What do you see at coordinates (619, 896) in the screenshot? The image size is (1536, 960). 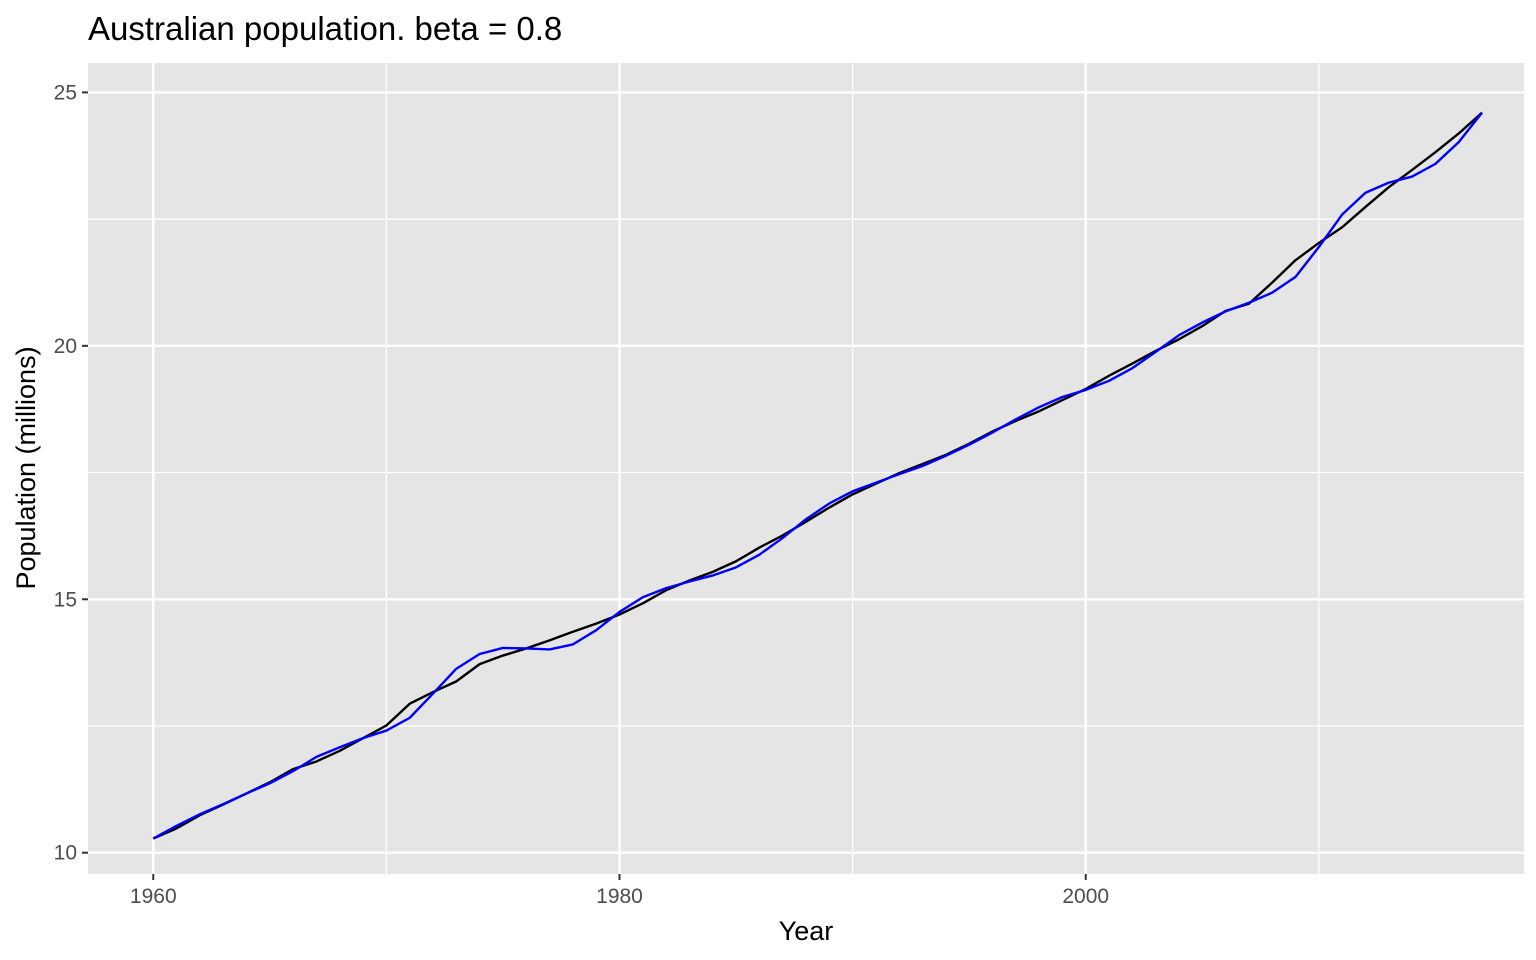 I see `x-tick-label: 1980` at bounding box center [619, 896].